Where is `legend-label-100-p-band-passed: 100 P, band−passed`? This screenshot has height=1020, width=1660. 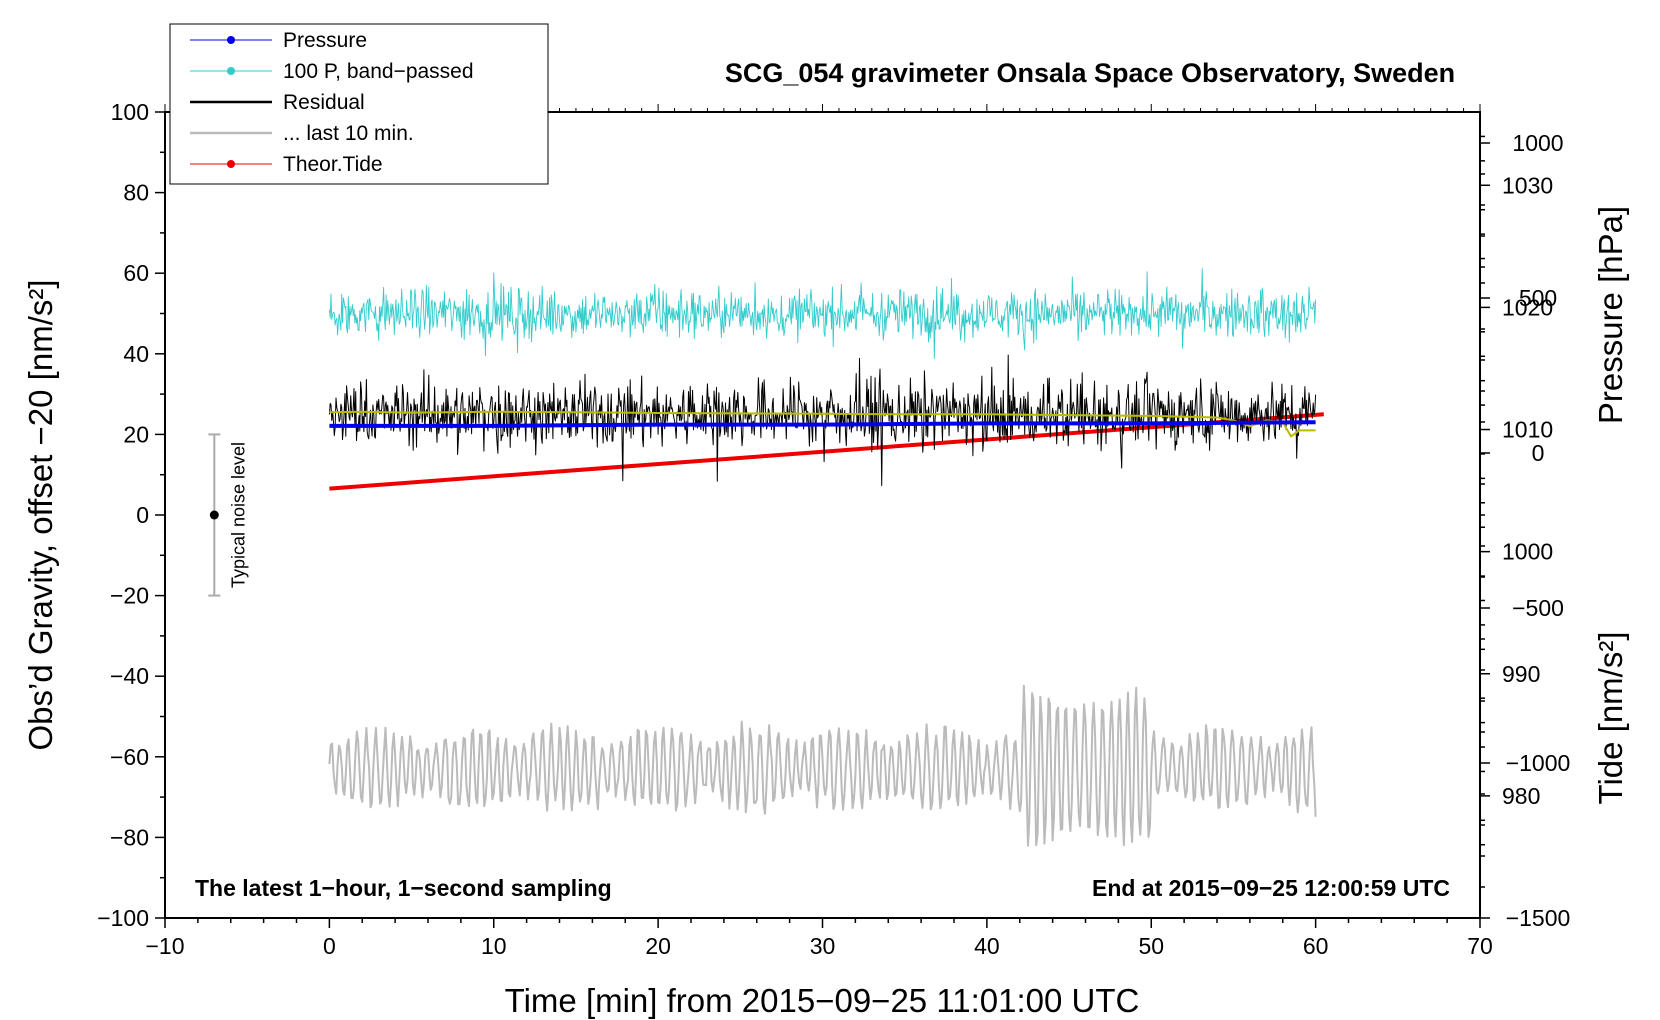 legend-label-100-p-band-passed: 100 P, band−passed is located at coordinates (378, 71).